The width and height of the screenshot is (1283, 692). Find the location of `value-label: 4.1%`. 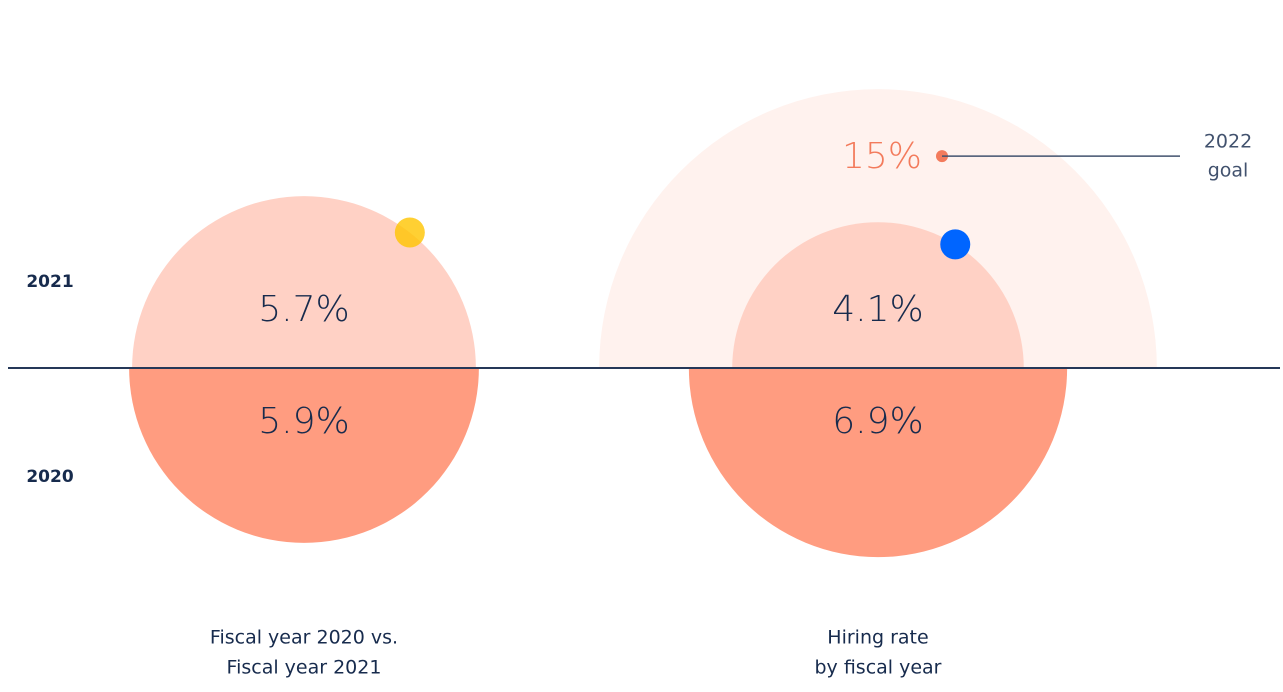

value-label: 4.1% is located at coordinates (877, 309).